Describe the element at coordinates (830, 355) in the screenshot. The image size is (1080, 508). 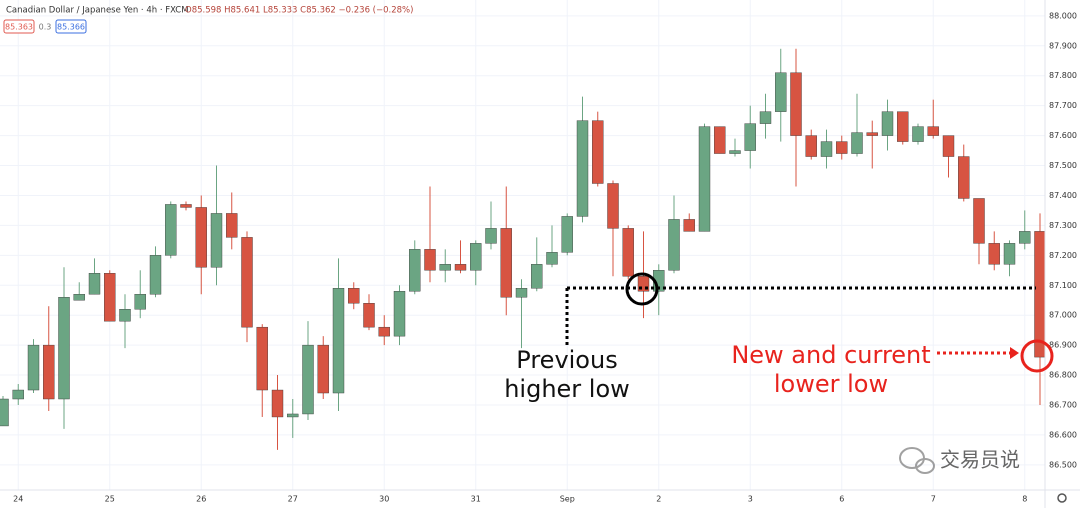
I see `annotation: New and current` at that location.